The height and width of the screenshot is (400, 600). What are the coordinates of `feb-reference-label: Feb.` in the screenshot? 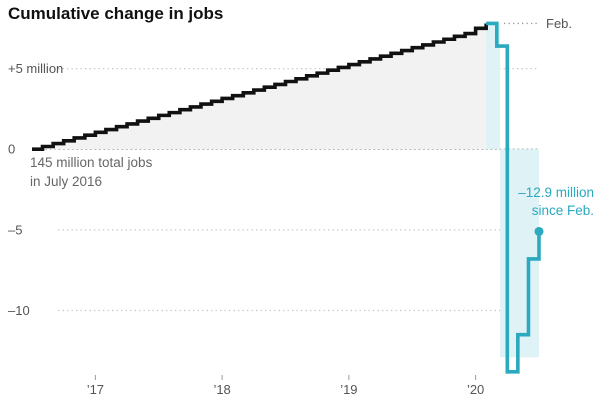 It's located at (559, 23).